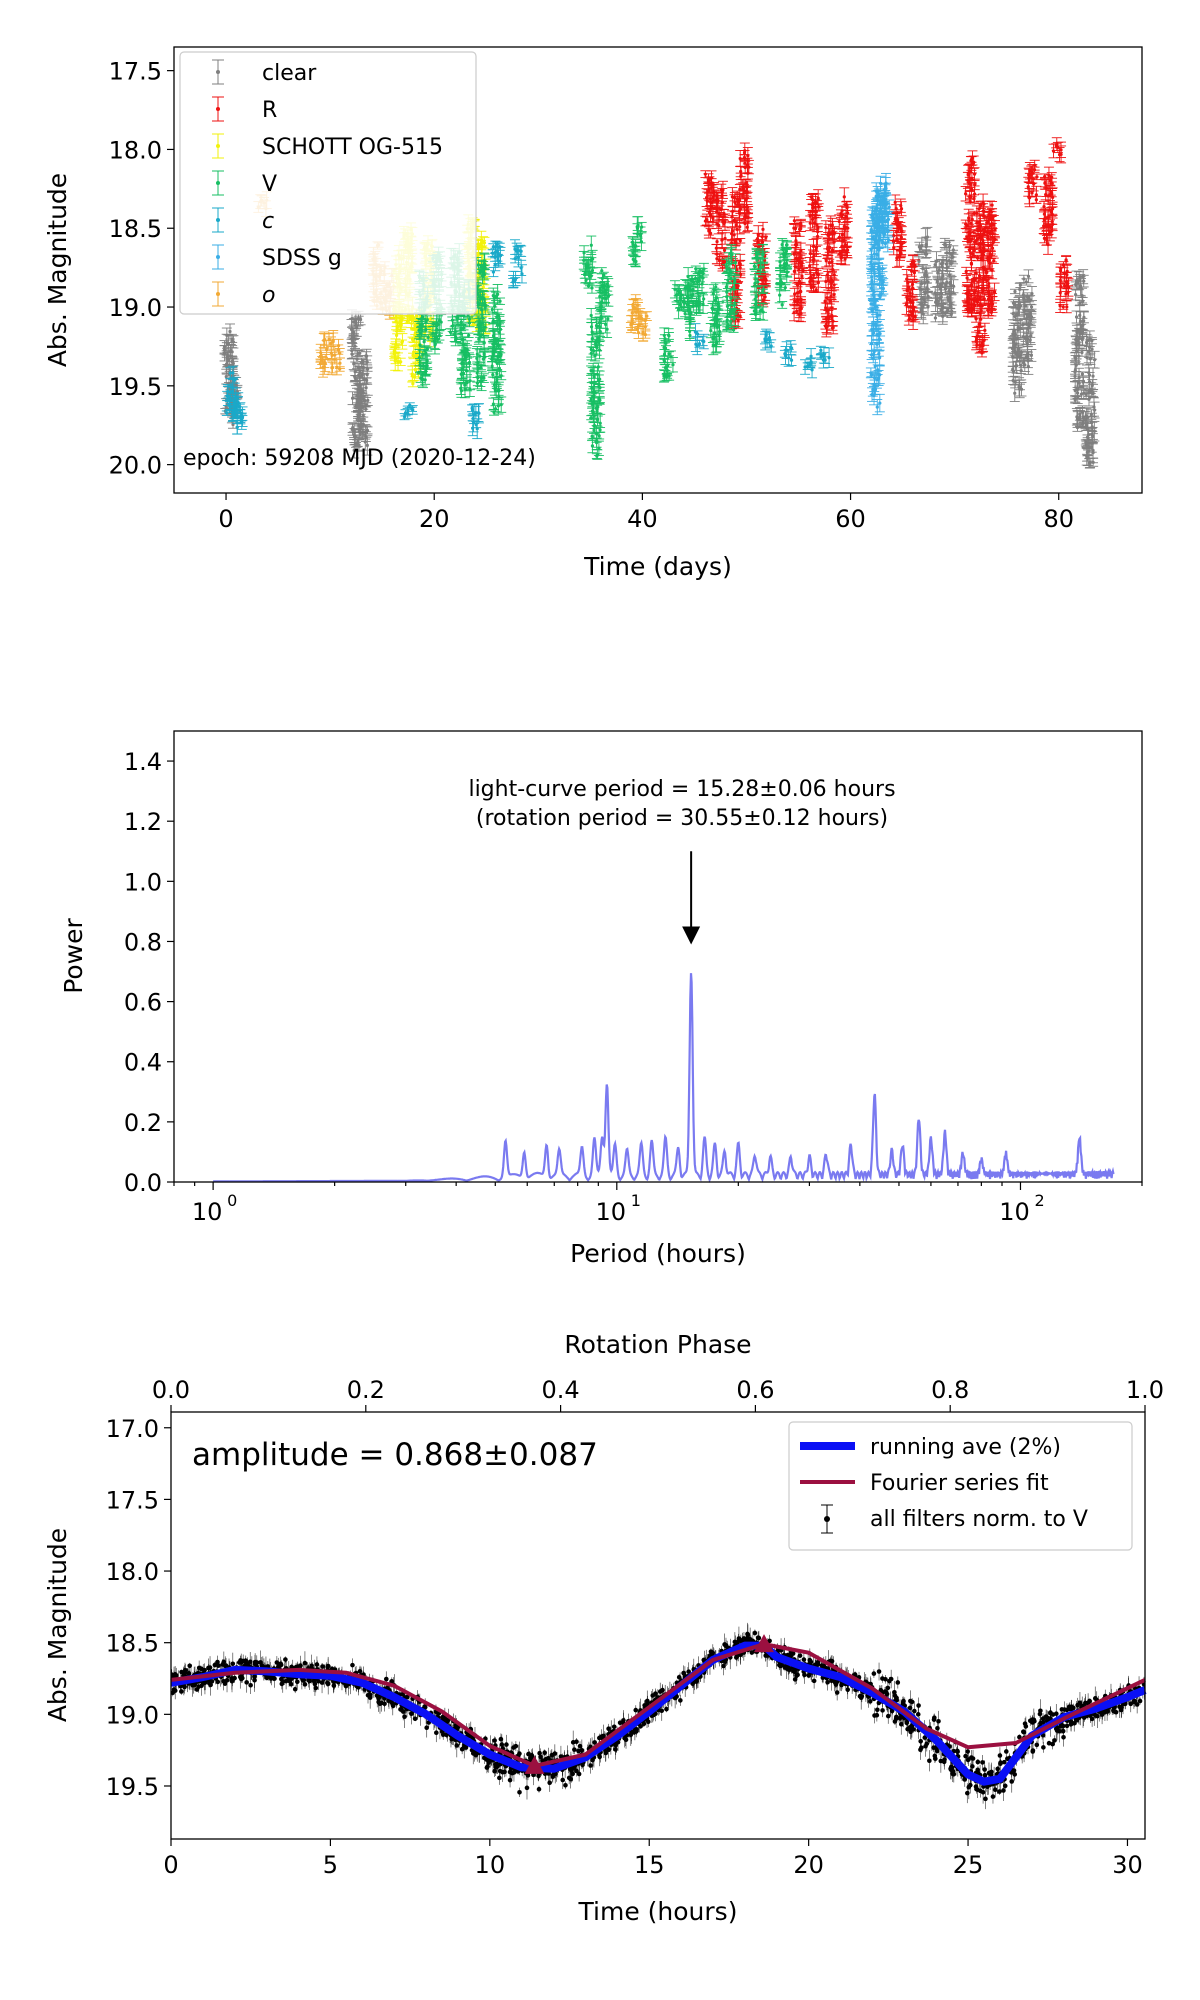 This screenshot has width=1200, height=2000. What do you see at coordinates (691, 935) in the screenshot?
I see `period-arrowhead` at bounding box center [691, 935].